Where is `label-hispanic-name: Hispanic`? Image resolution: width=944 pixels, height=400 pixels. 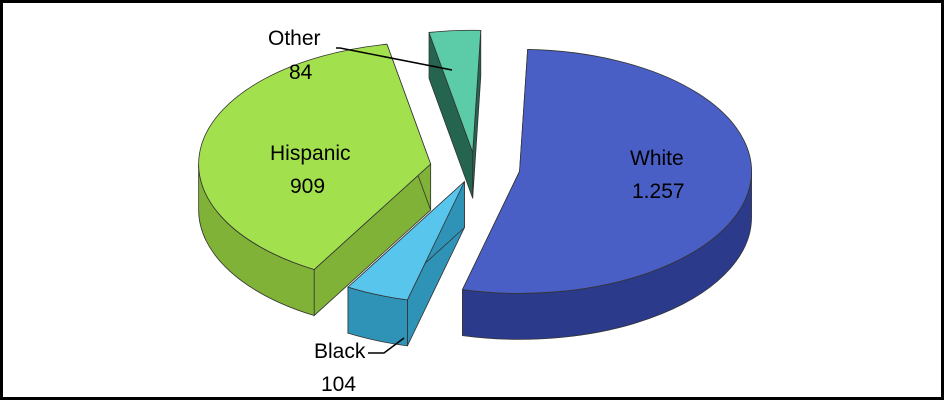
label-hispanic-name: Hispanic is located at coordinates (310, 153).